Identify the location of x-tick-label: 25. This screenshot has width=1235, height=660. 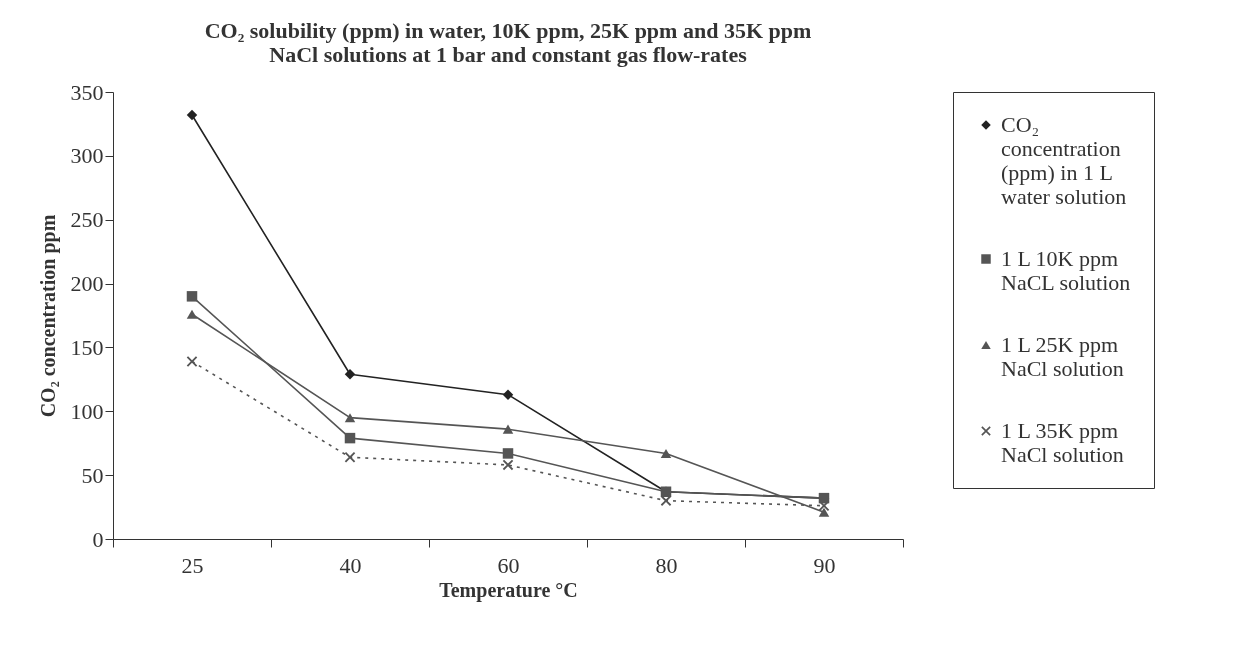
(192, 565).